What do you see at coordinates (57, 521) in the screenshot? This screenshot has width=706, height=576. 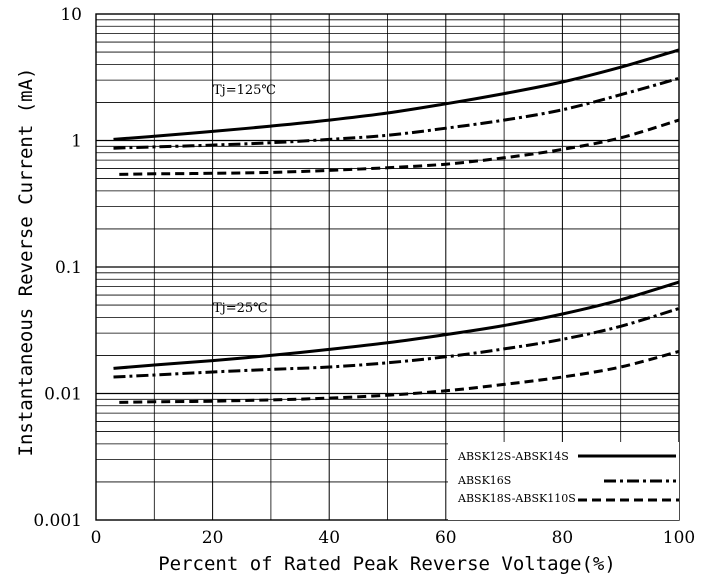 I see `y-tick-label: 0.001` at bounding box center [57, 521].